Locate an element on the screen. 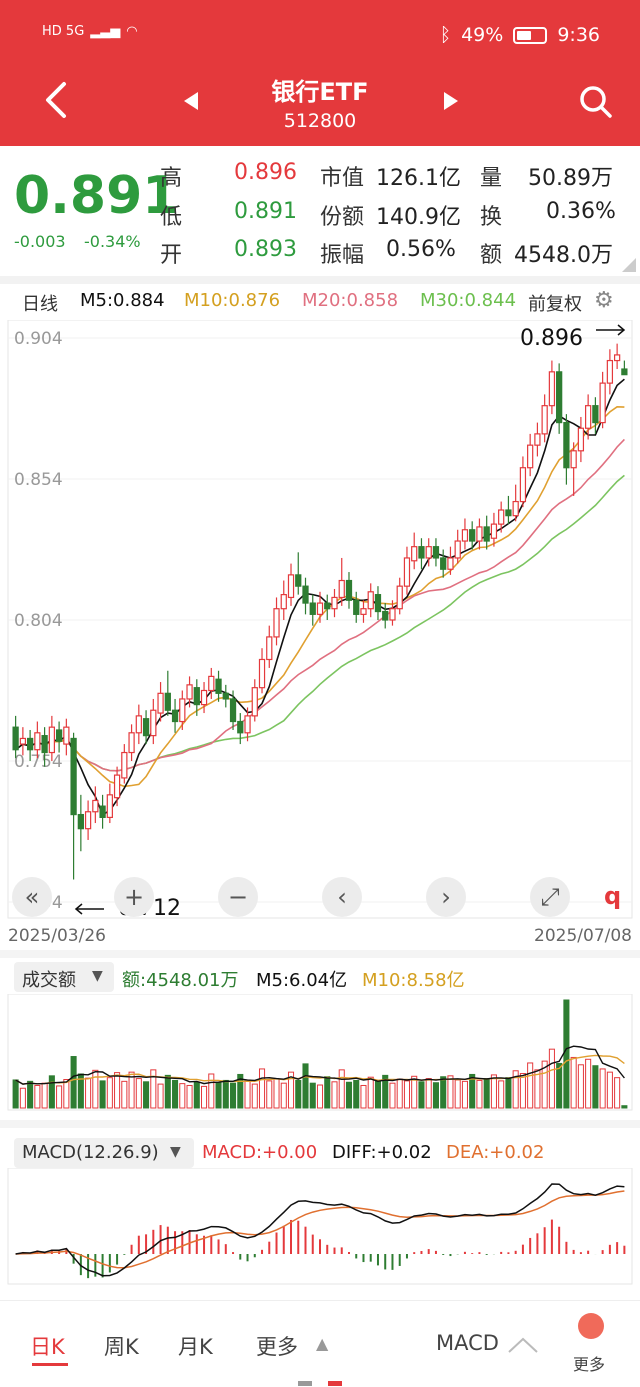  tab-day-k: 日K is located at coordinates (47, 1347).